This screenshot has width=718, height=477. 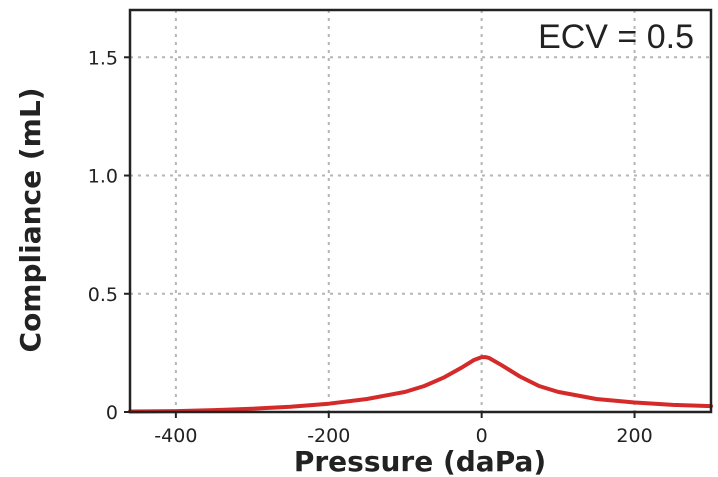 I want to click on y-tick-label-3: 1.5, so click(x=103, y=58).